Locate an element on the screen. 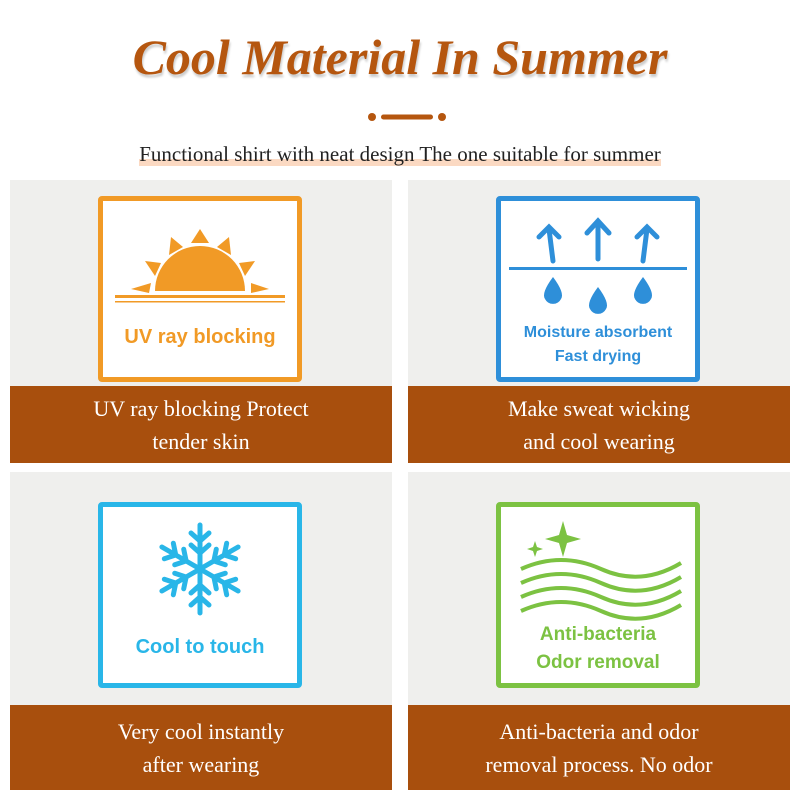 The height and width of the screenshot is (800, 800). waves-sparkle-icon is located at coordinates (601, 571).